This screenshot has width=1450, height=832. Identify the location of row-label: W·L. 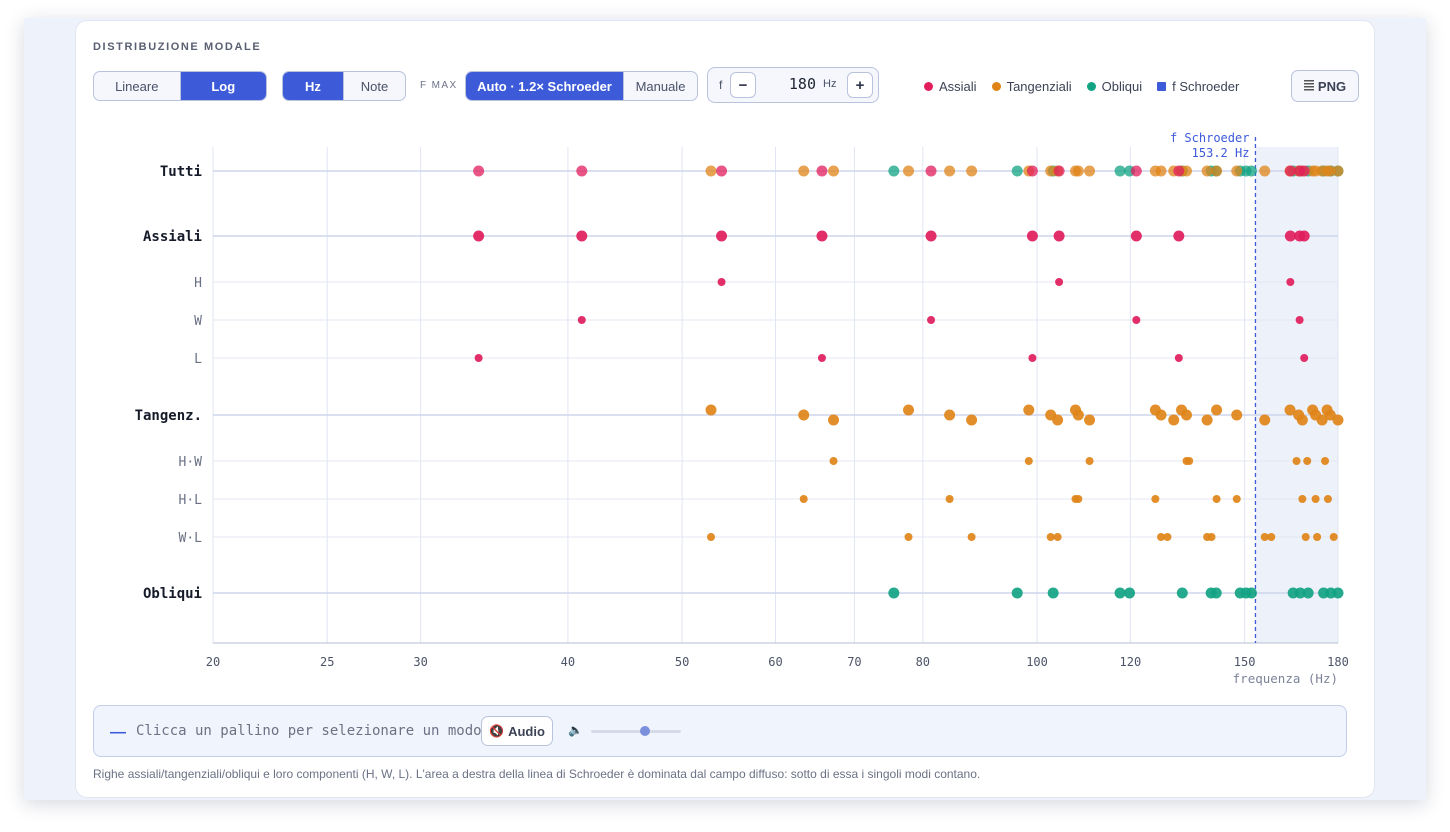
(191, 538).